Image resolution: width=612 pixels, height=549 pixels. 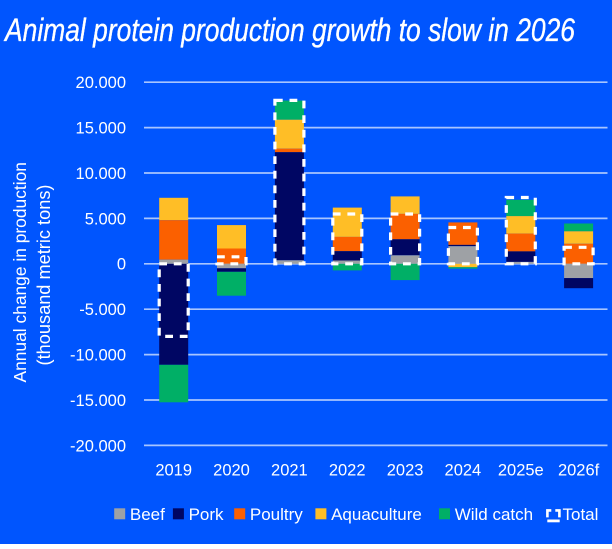 What do you see at coordinates (44, 275) in the screenshot?
I see `svg-text: (thousand metric tons)` at bounding box center [44, 275].